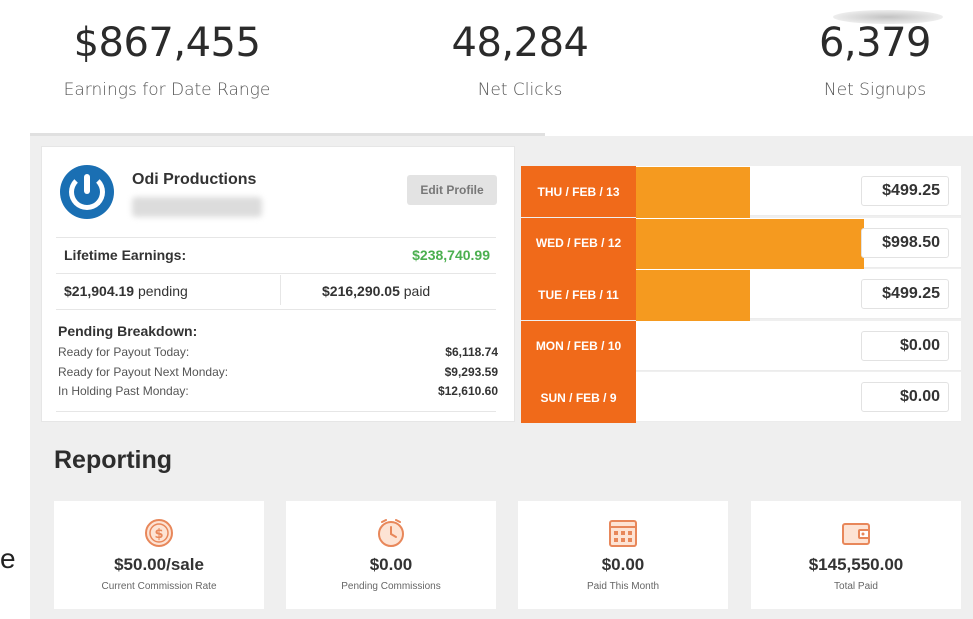 This screenshot has width=973, height=619. I want to click on chart-row: TUE / FEB / 11 $499.25, so click(741, 295).